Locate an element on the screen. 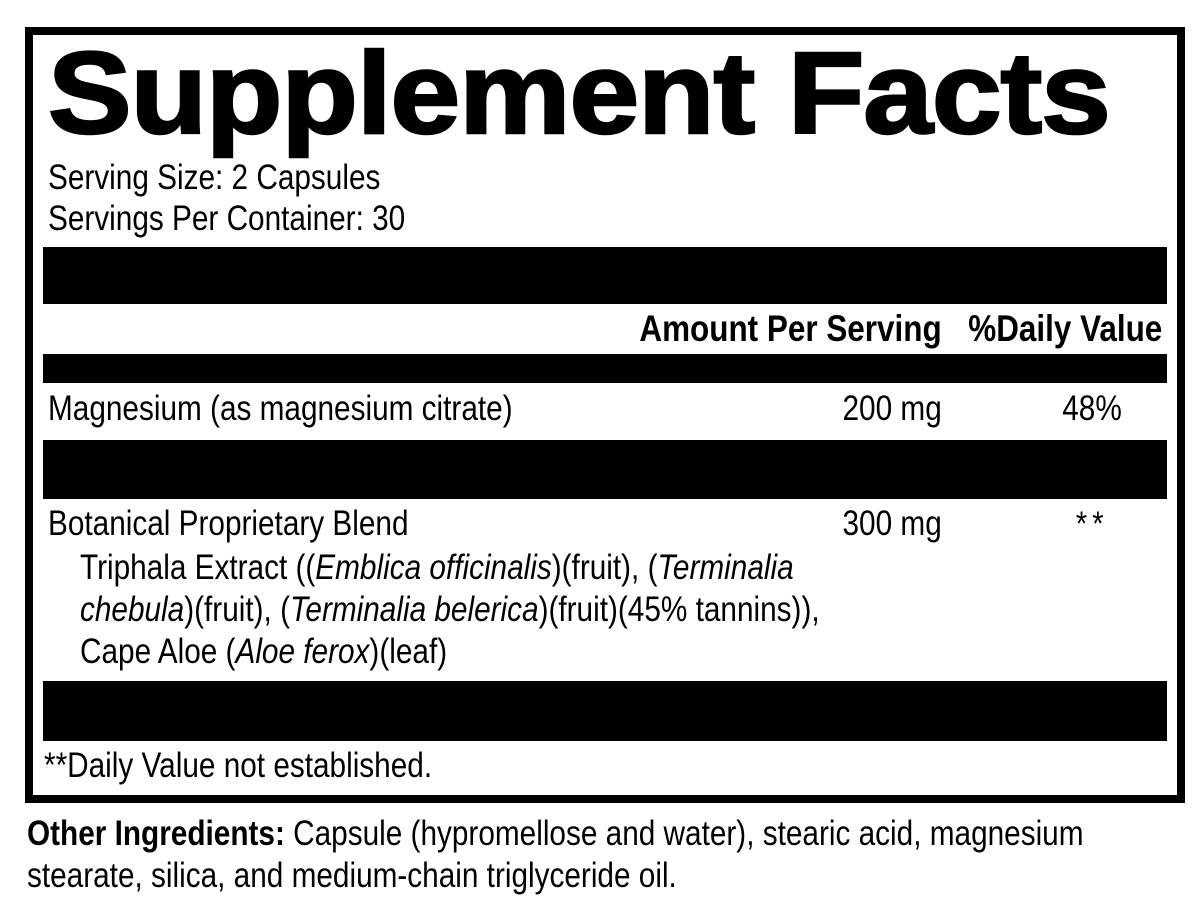 This screenshot has height=922, width=1200. panel-title-text: Supplement Facts is located at coordinates (580, 93).